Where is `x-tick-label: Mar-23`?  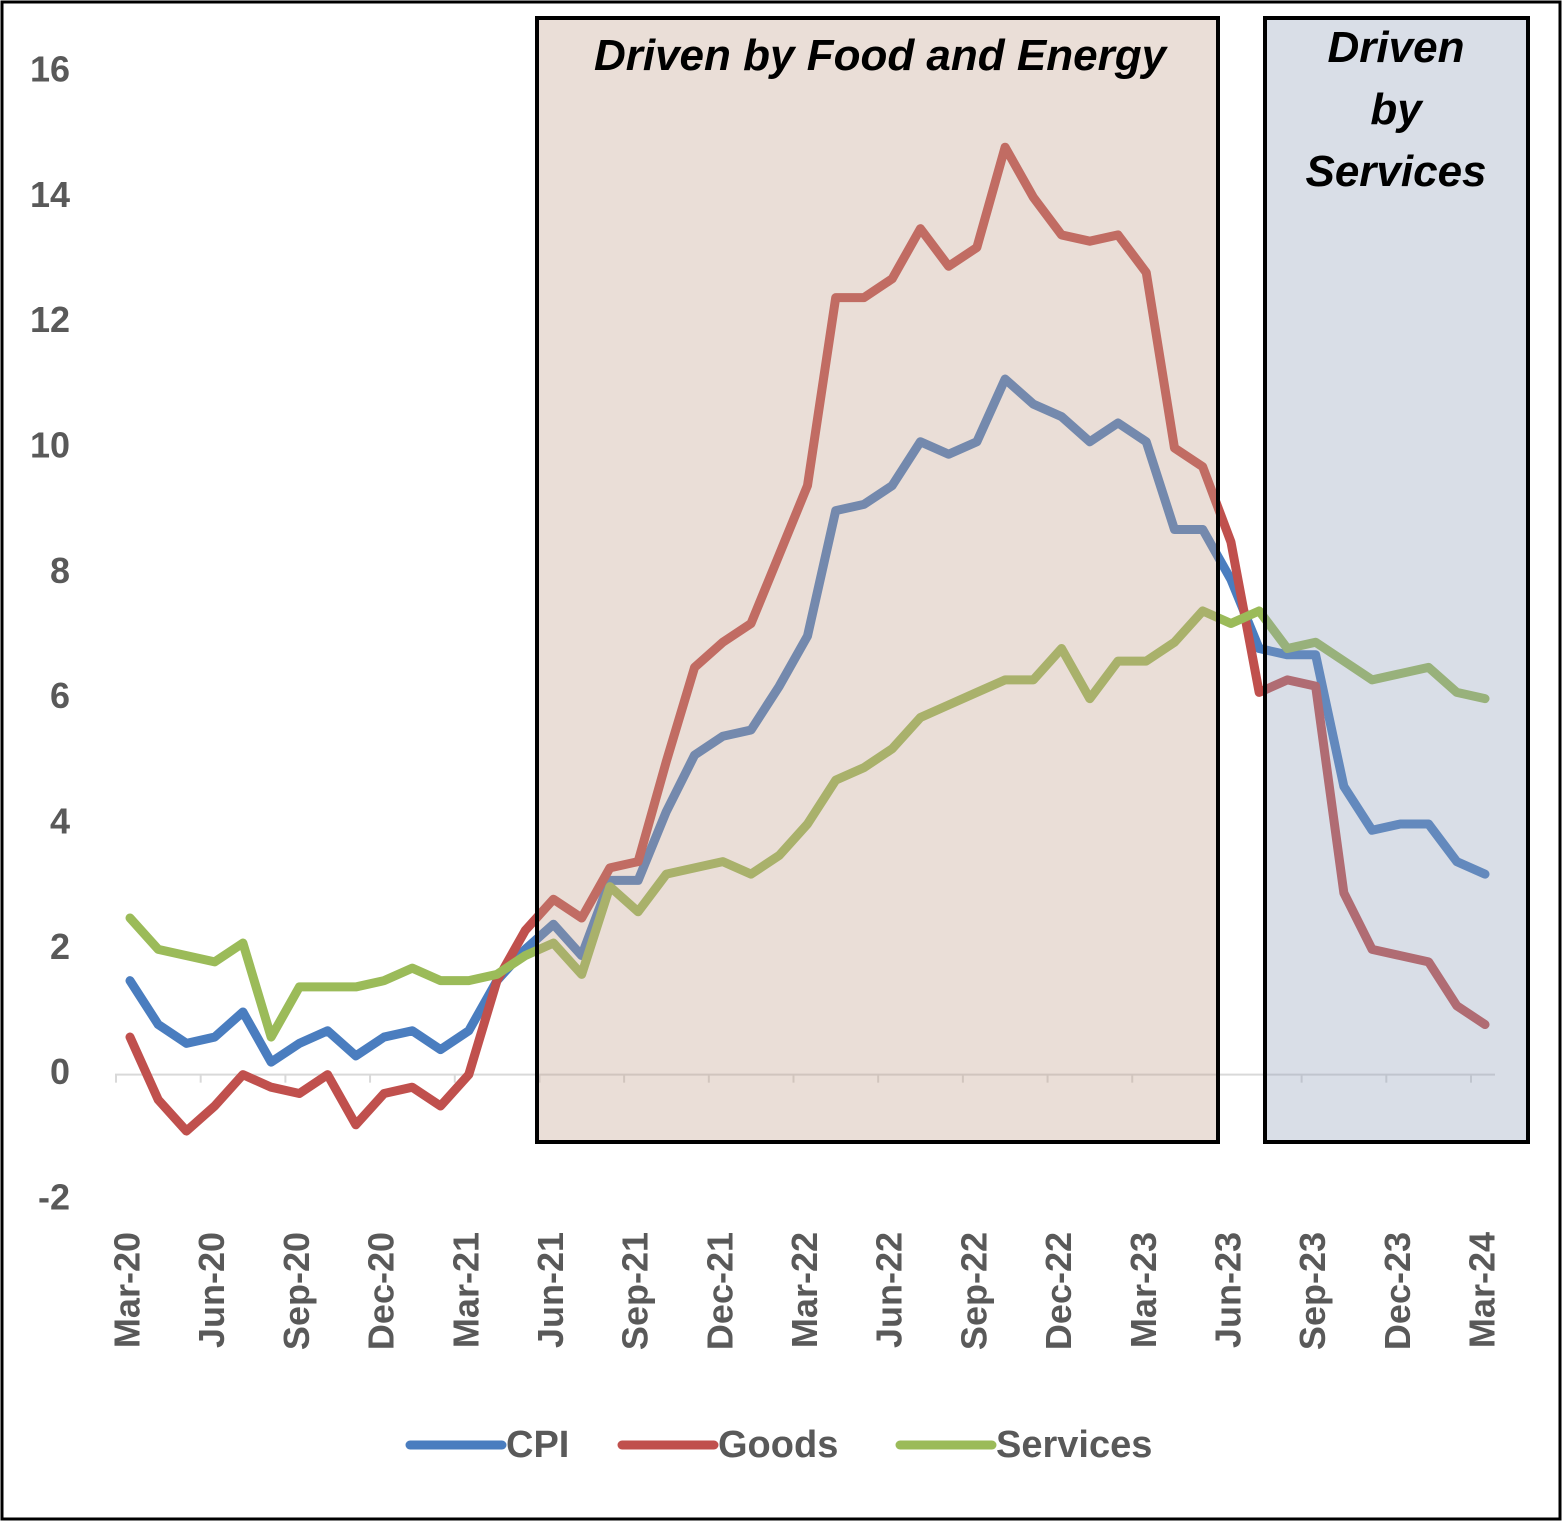
x-tick-label: Mar-23 is located at coordinates (1143, 1290).